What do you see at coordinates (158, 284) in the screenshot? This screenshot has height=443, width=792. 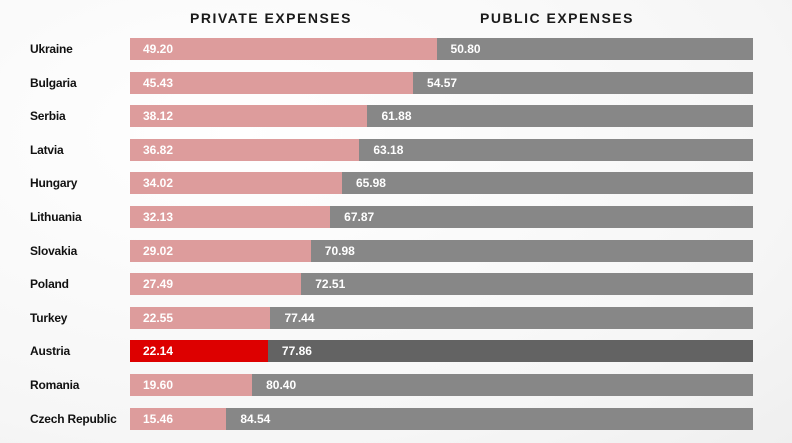 I see `private-value-label: 27.49` at bounding box center [158, 284].